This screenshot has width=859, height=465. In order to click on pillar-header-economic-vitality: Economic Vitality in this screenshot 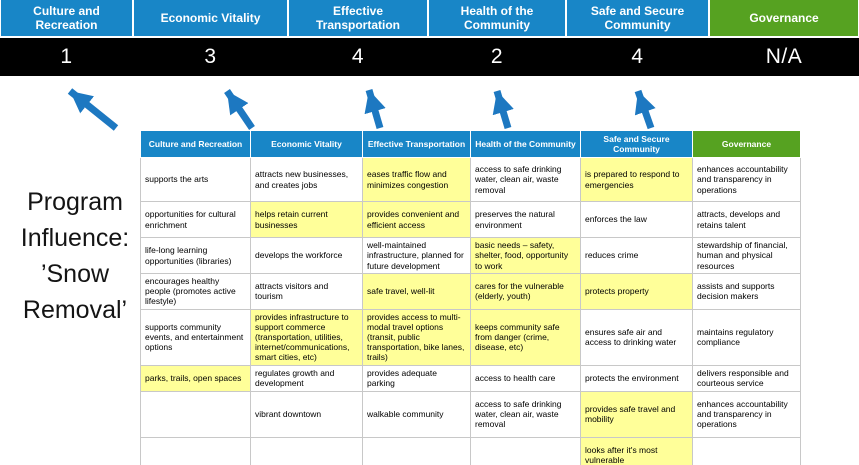, I will do `click(210, 18)`.